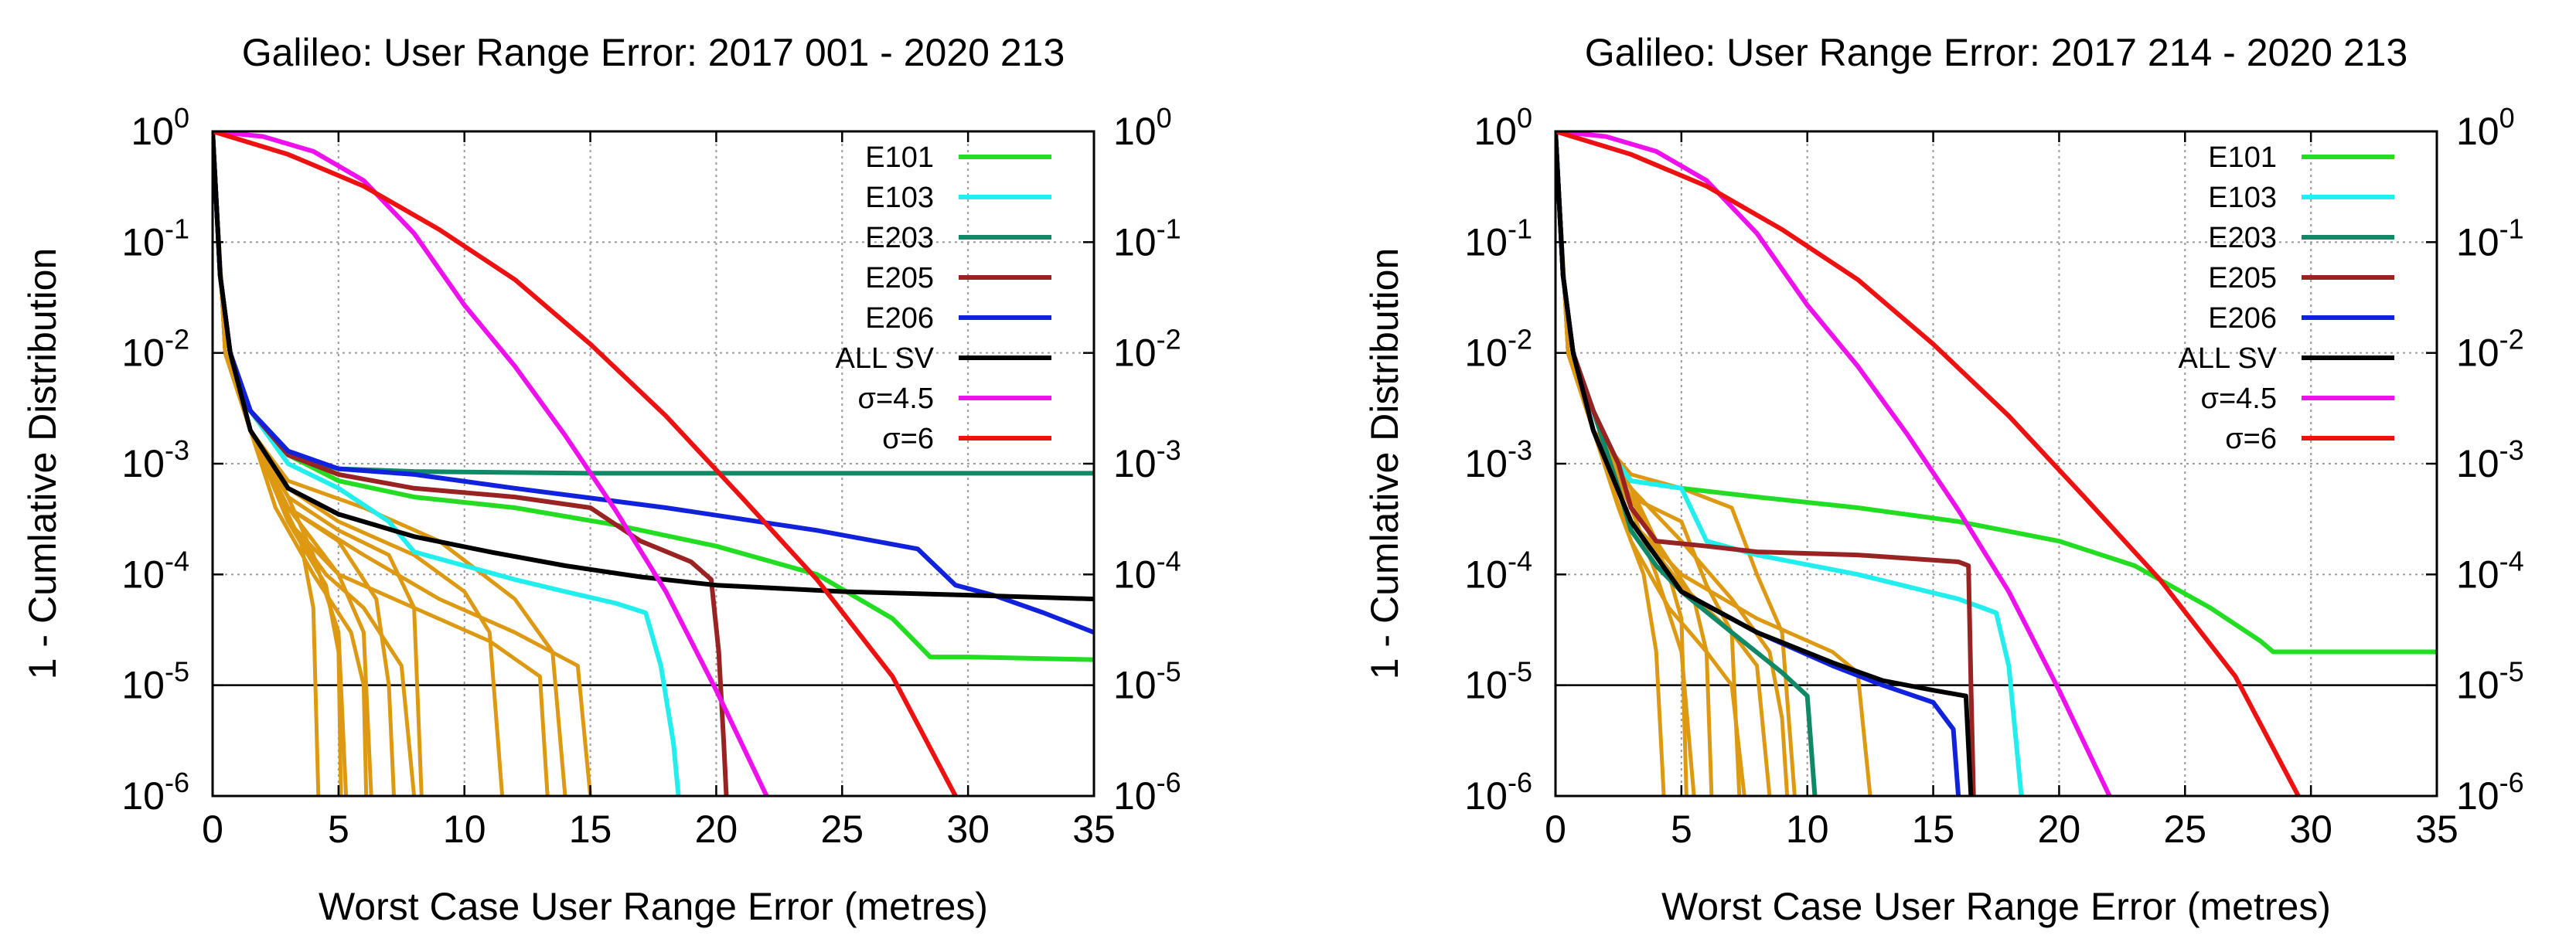 The width and height of the screenshot is (2576, 949). I want to click on y-axis-label: 1 - Cumlative Distribution, so click(42, 464).